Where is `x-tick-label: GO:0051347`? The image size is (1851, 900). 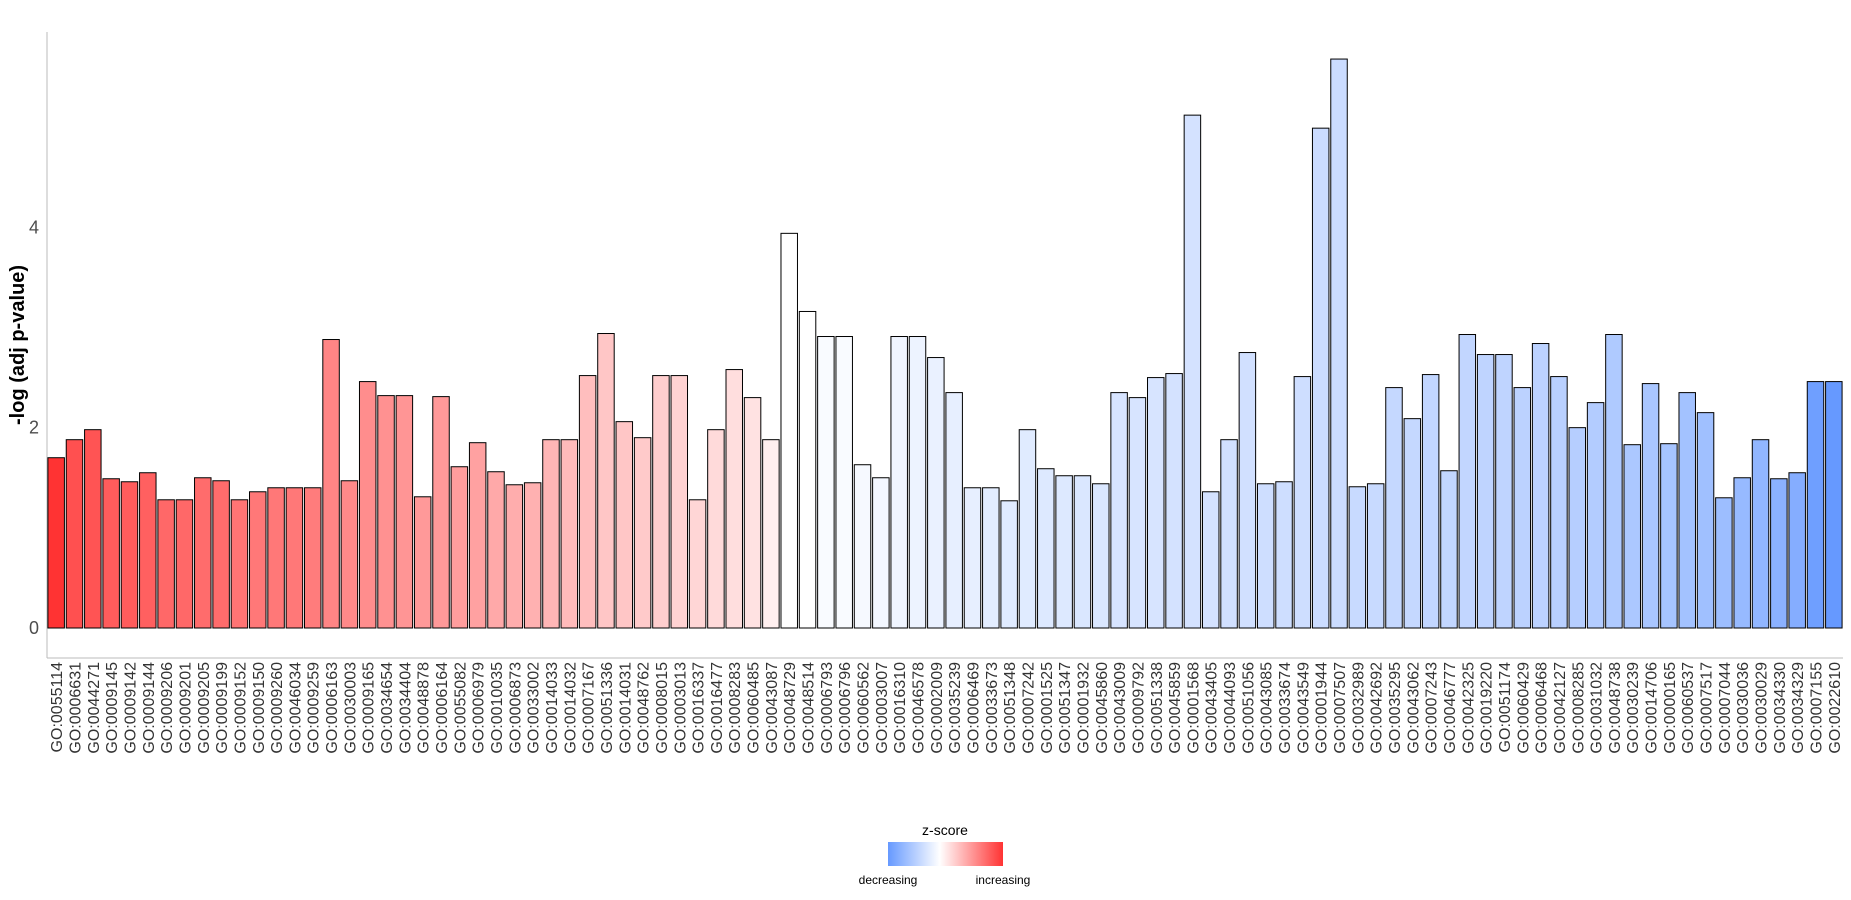 x-tick-label: GO:0051347 is located at coordinates (1065, 708).